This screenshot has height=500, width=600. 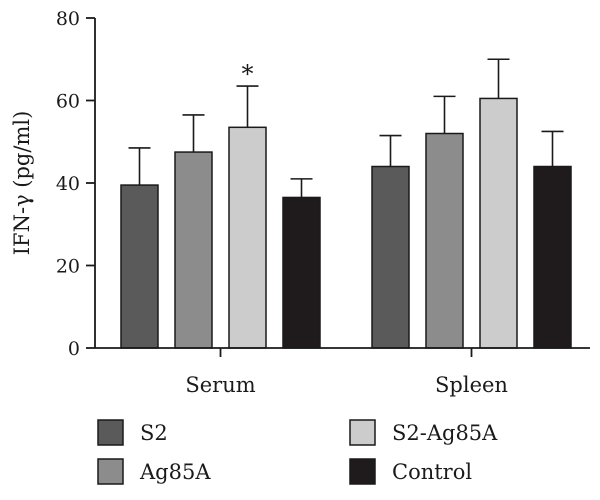 What do you see at coordinates (390, 257) in the screenshot?
I see `bar-spleen-s2` at bounding box center [390, 257].